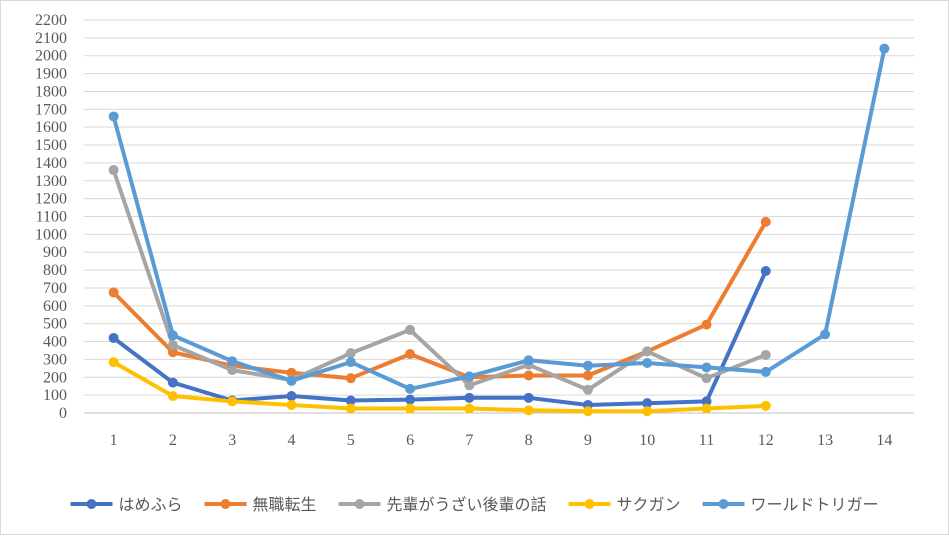 The height and width of the screenshot is (539, 949). What do you see at coordinates (51, 91) in the screenshot?
I see `y-tick-label: 1800` at bounding box center [51, 91].